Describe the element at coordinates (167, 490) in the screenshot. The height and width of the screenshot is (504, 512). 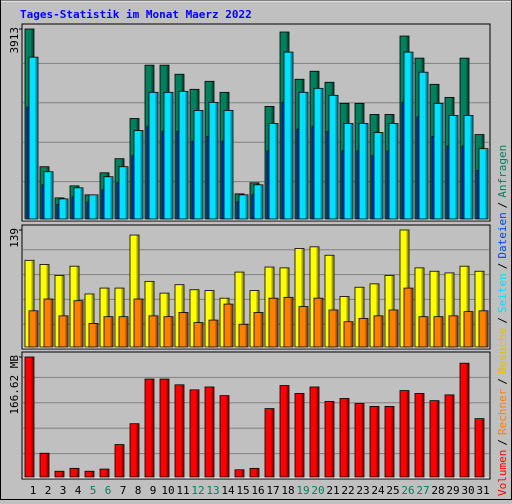
I see `x-tick-label: 10` at that location.